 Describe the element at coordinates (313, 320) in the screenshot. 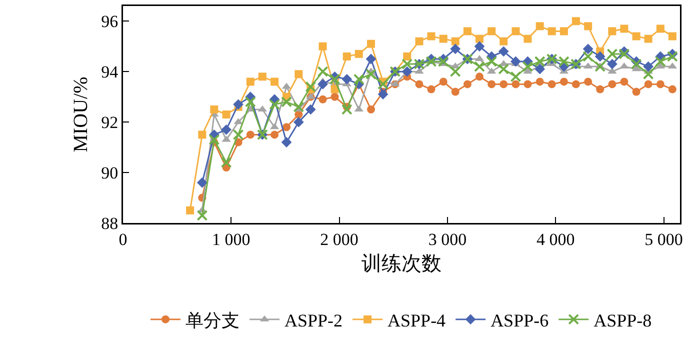

I see `legend-label: ASPP-2` at that location.